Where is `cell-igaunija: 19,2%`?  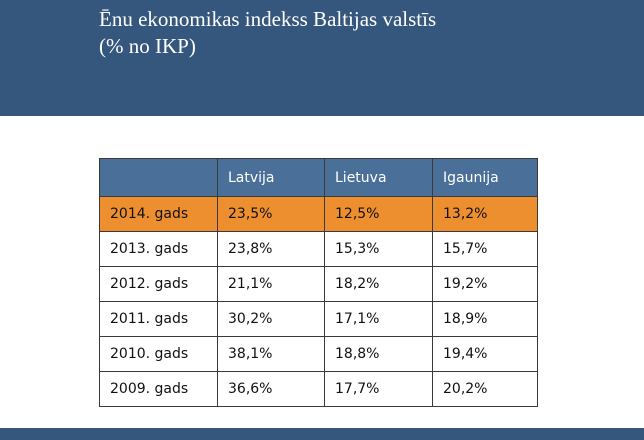 cell-igaunija: 19,2% is located at coordinates (485, 284).